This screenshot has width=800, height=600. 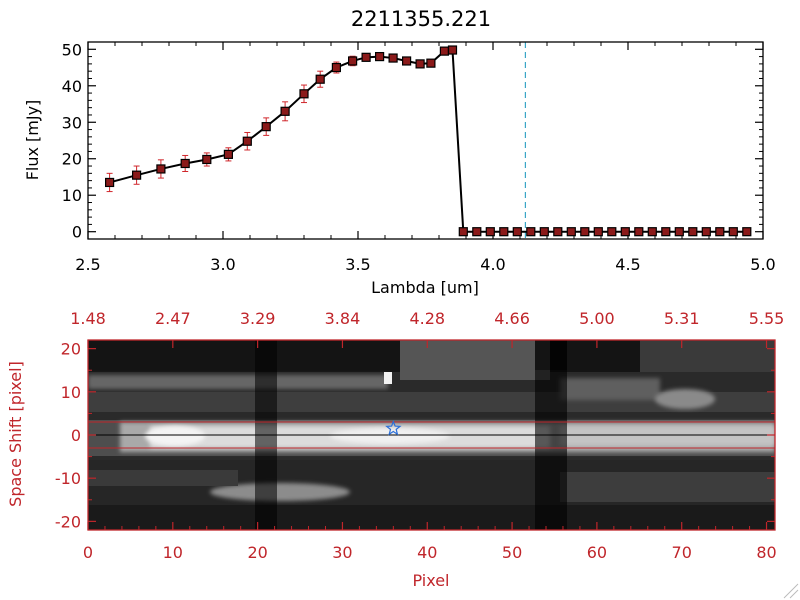 I want to click on resize-grip-icon, so click(x=791, y=591).